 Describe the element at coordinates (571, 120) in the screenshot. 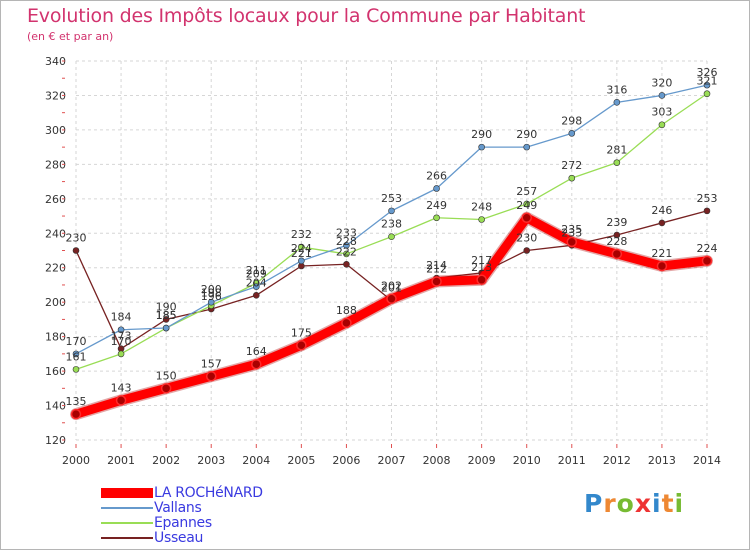

I see `data-label: 298` at that location.